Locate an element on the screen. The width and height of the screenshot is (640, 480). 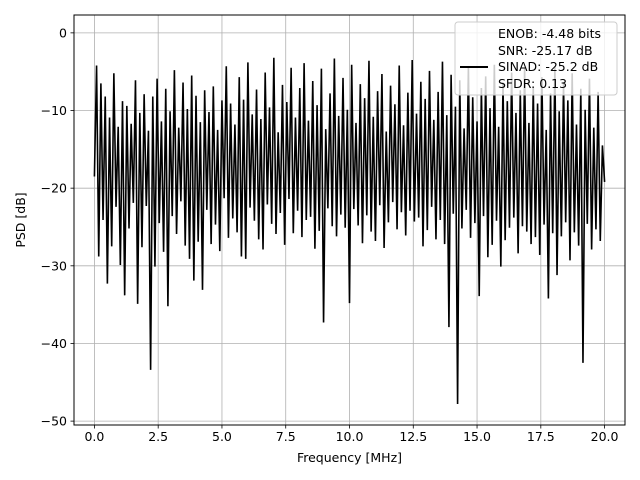
legend-entry-enob: ENOB: -4.48 bits is located at coordinates (549, 33).